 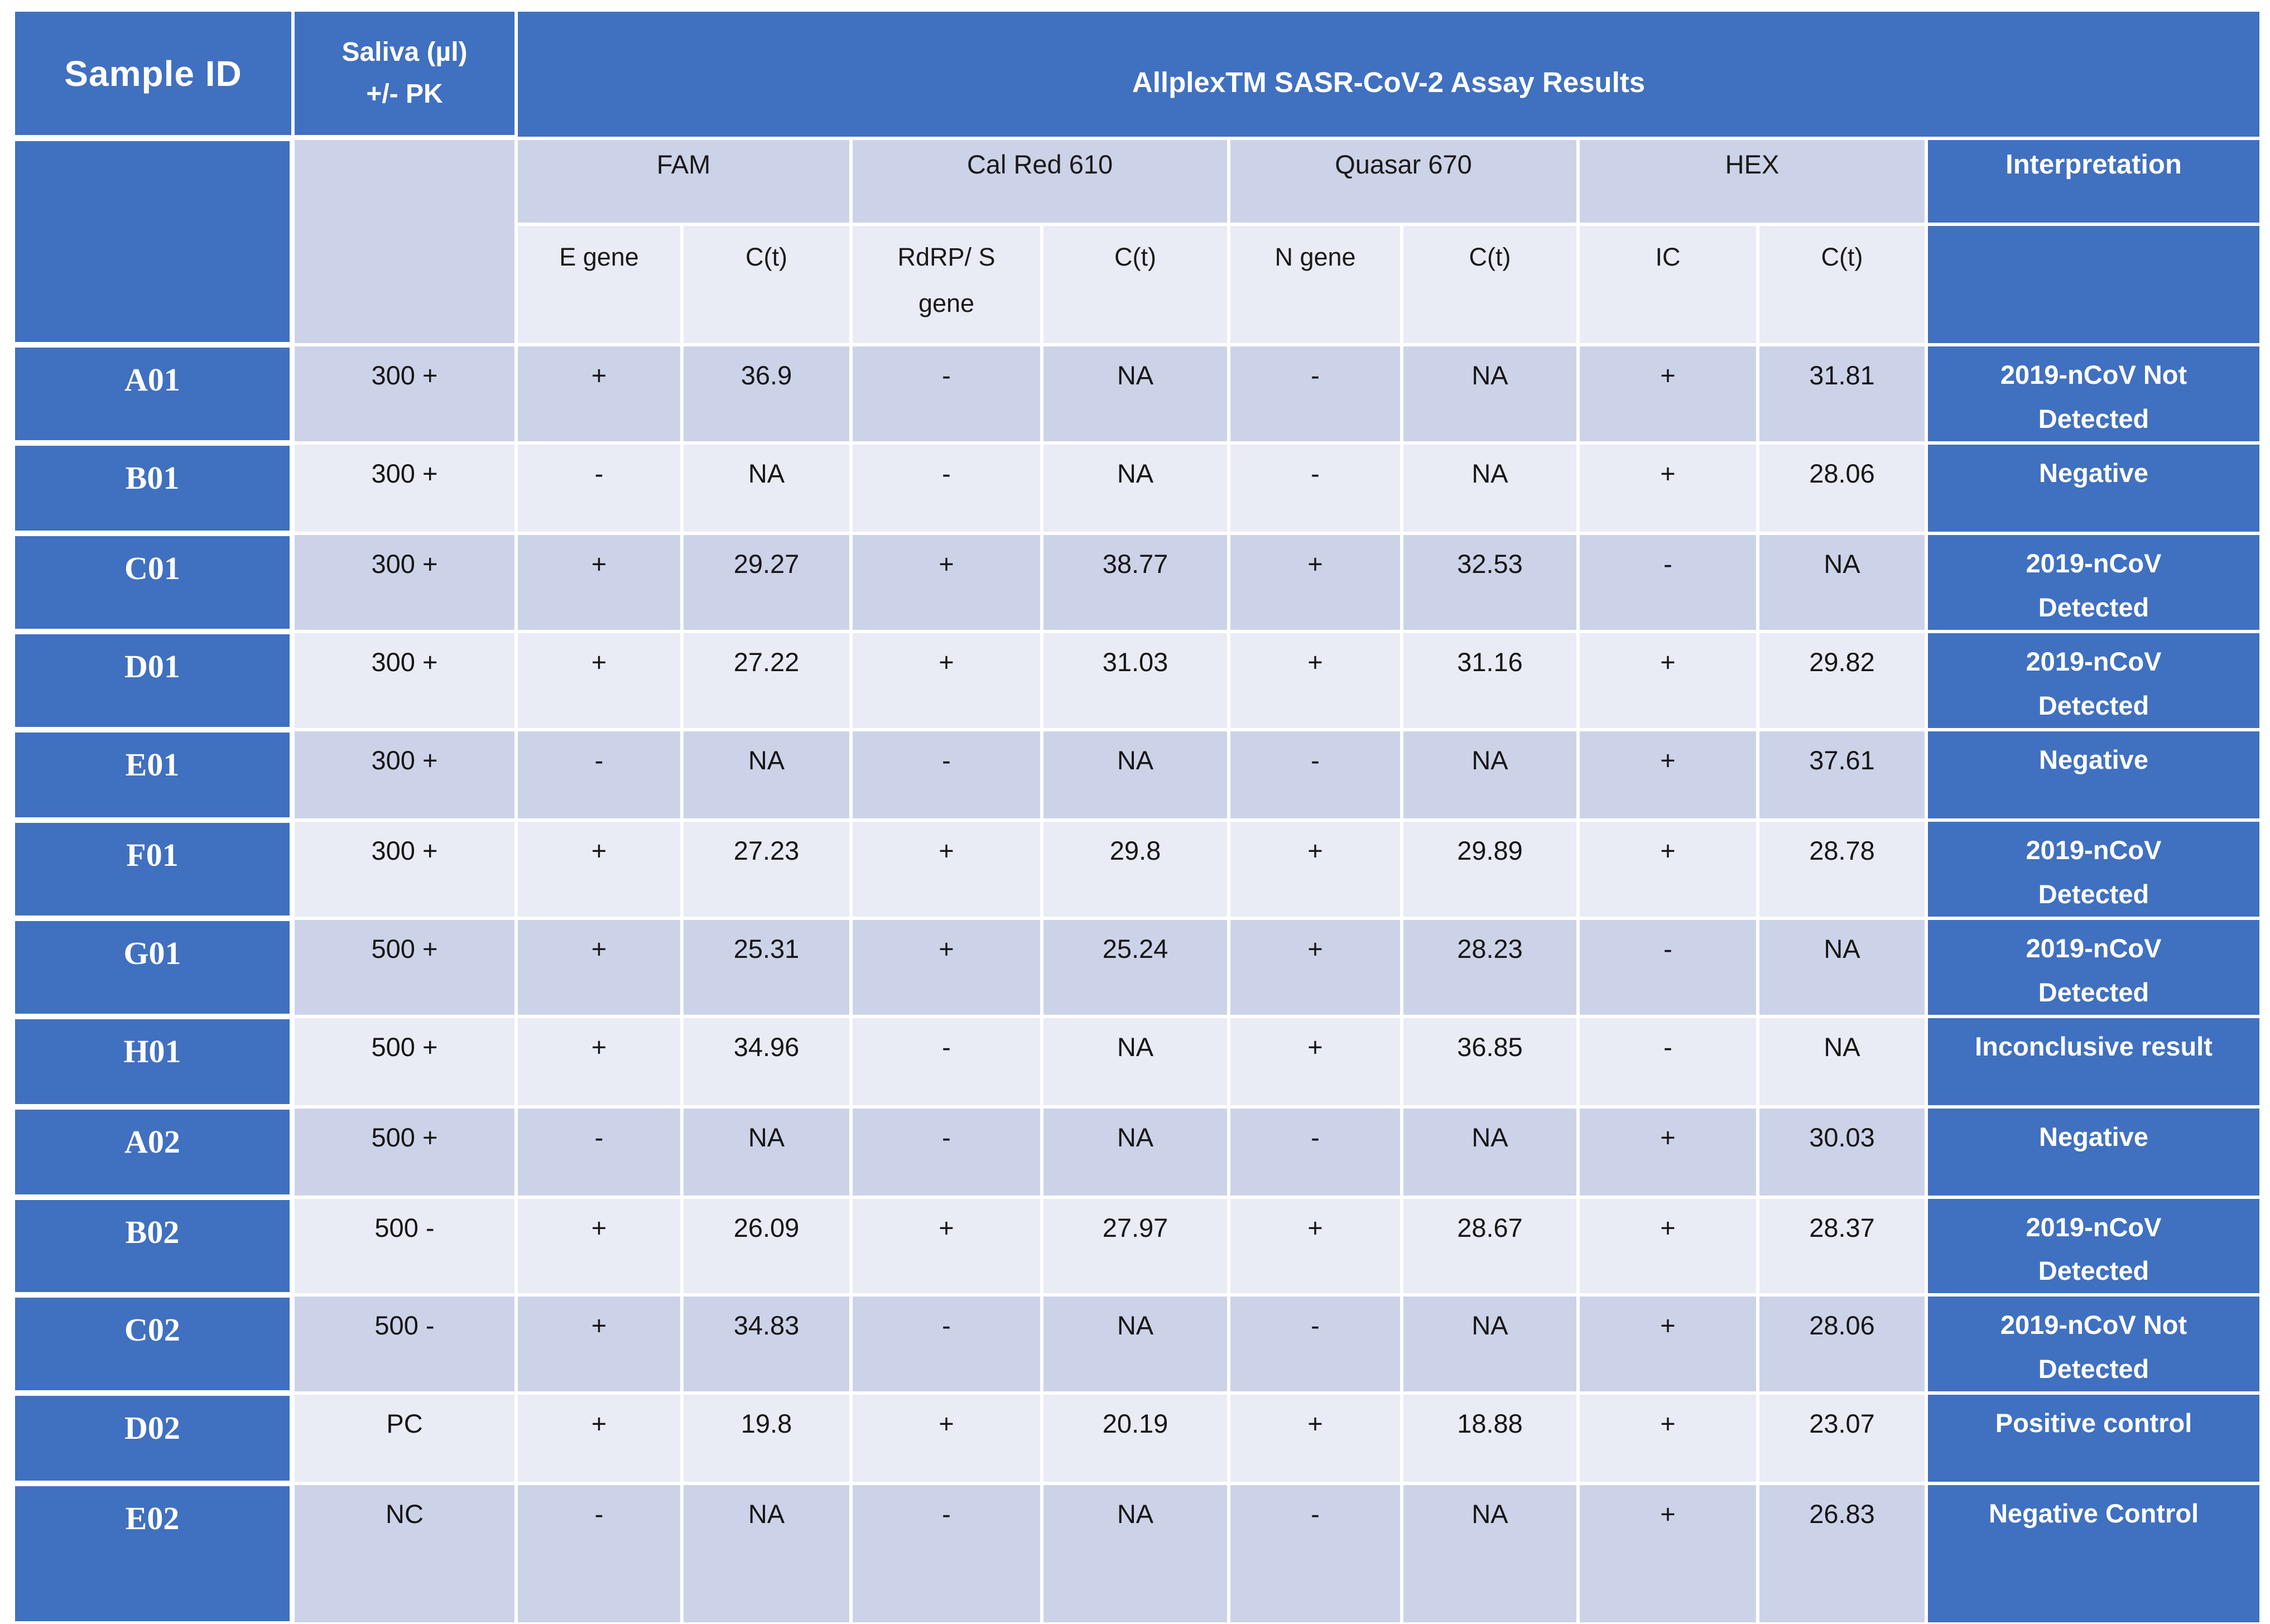 I want to click on table-row: B01 300 + - NA - NA - NA +28.06 Negative, so click(x=1137, y=488).